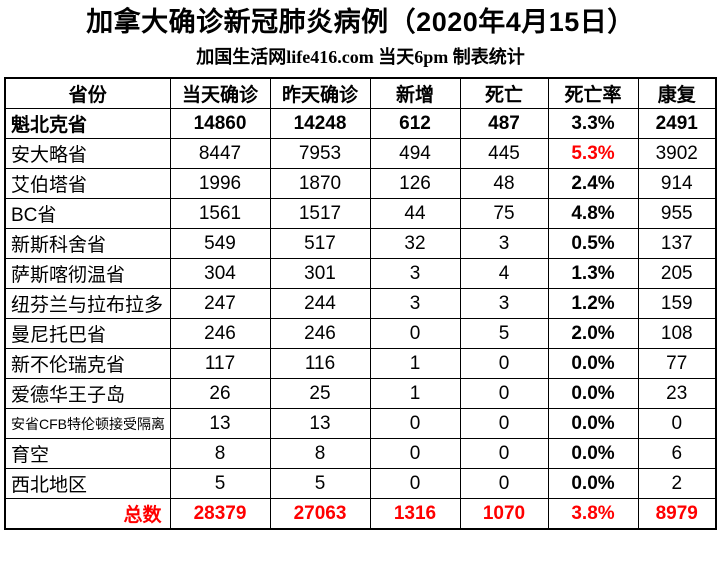 This screenshot has height=566, width=721. What do you see at coordinates (677, 424) in the screenshot?
I see `recovered-cell: 0` at bounding box center [677, 424].